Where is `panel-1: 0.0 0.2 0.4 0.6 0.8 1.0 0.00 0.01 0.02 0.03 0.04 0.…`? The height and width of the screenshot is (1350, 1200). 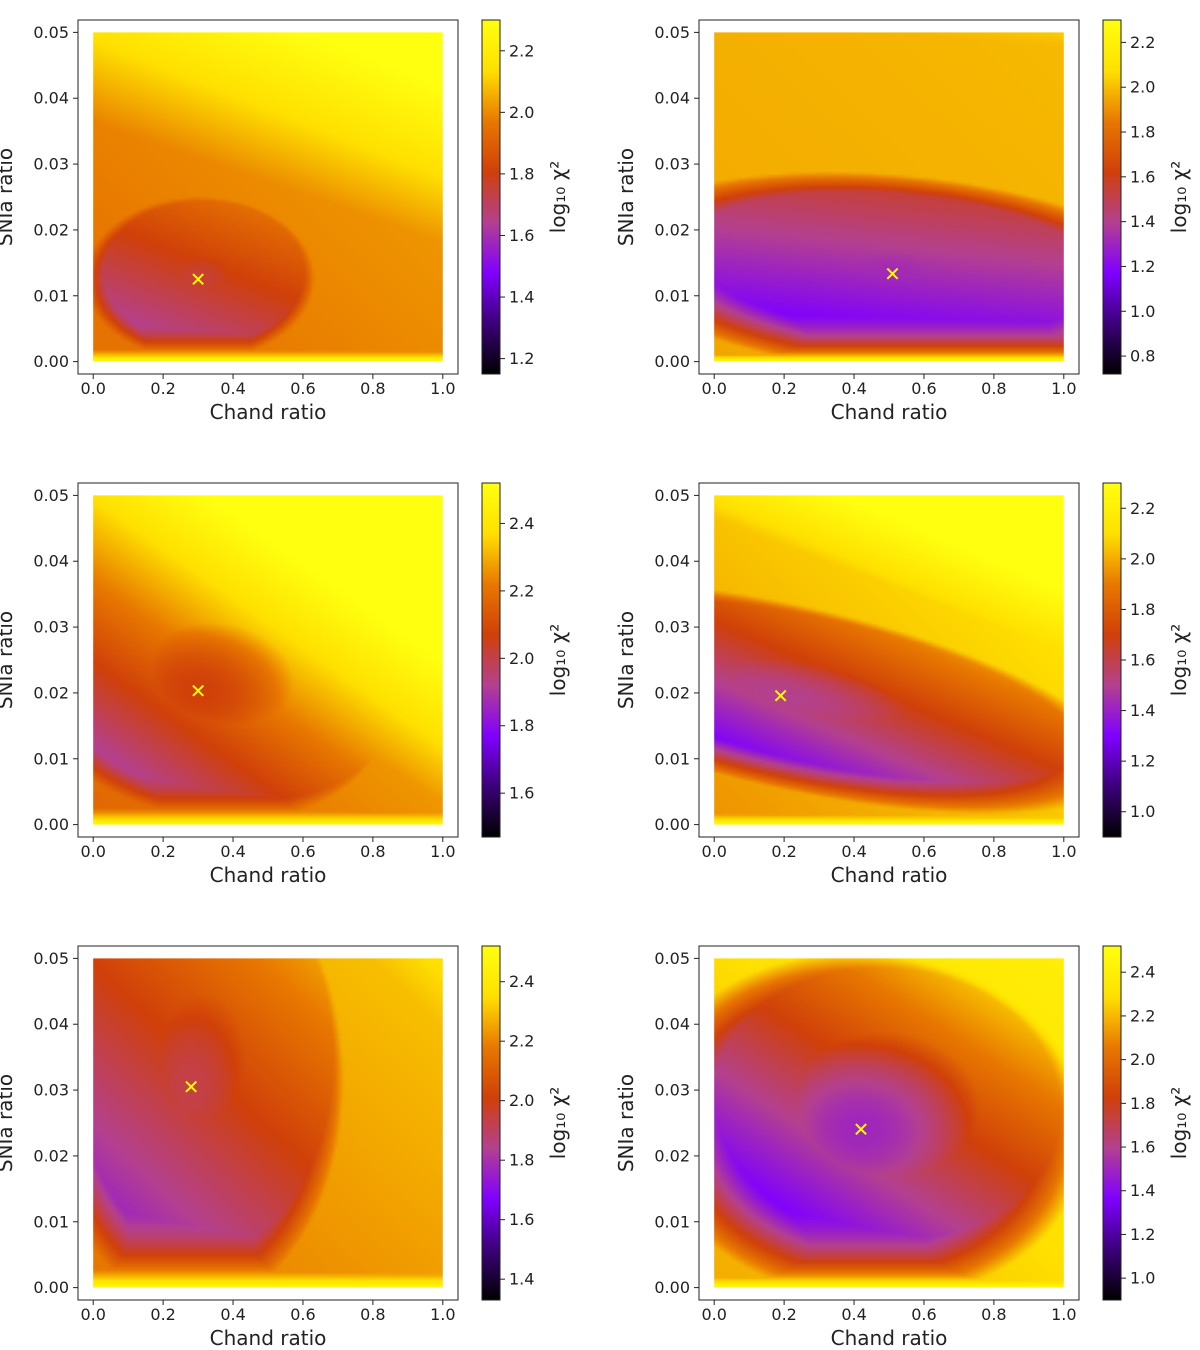
panel-1: 0.0 0.2 0.4 0.6 0.8 1.0 0.00 0.01 0.02 0.03 0.04 0.… is located at coordinates (285, 221).